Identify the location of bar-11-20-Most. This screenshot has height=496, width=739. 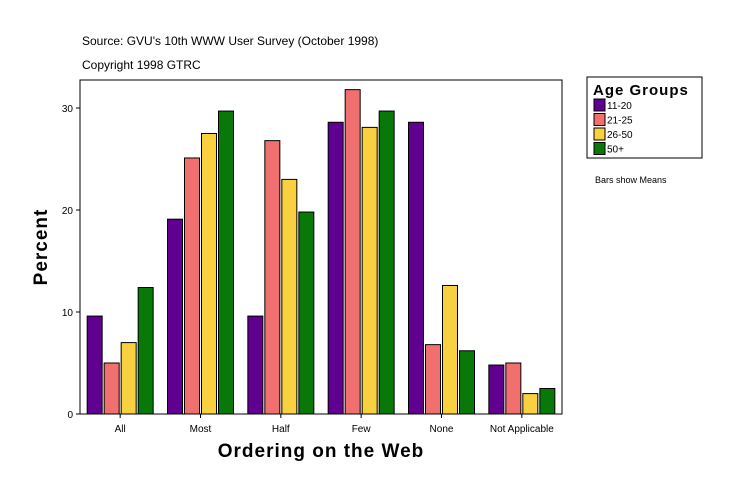
(175, 316).